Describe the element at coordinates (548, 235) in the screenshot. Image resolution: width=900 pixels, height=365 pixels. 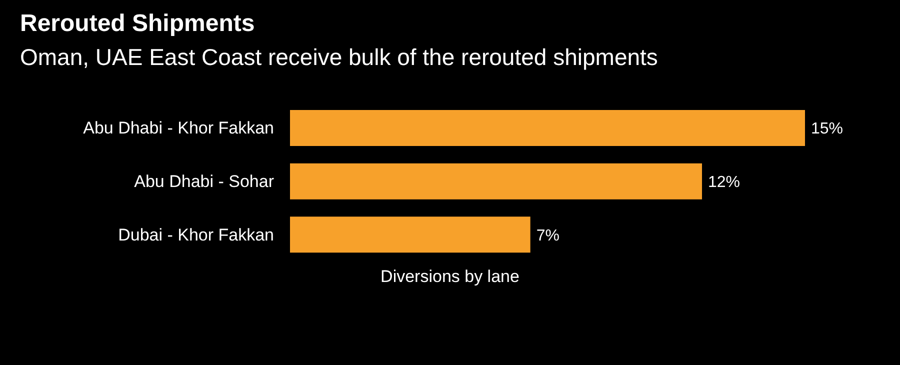
I see `data-label: 7%` at that location.